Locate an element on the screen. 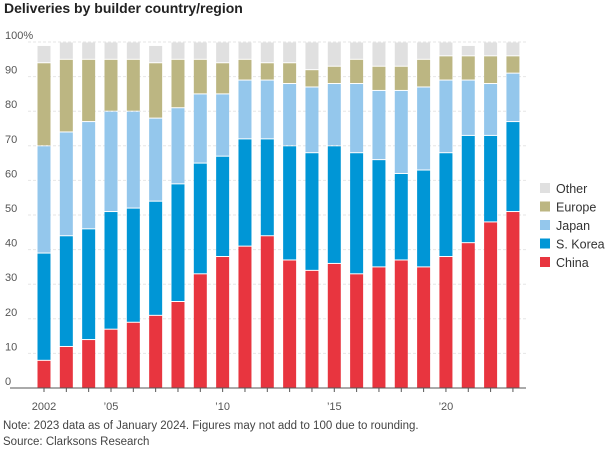 Image resolution: width=606 pixels, height=455 pixels. bar-segment-china-2018 is located at coordinates (401, 324).